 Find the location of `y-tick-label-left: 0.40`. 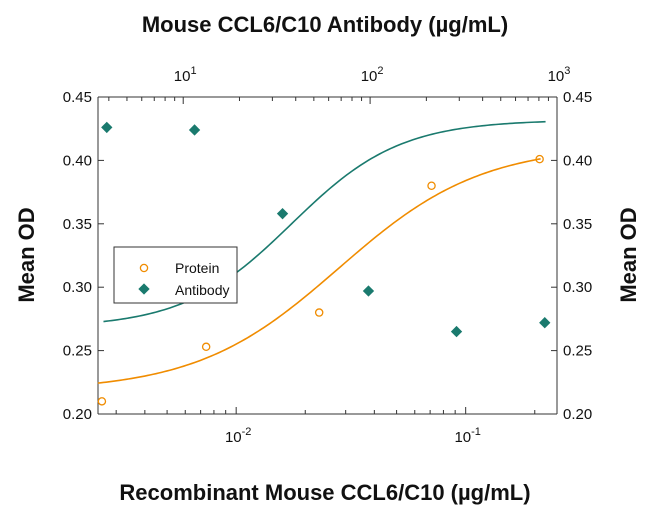

y-tick-label-left: 0.40 is located at coordinates (77, 160).